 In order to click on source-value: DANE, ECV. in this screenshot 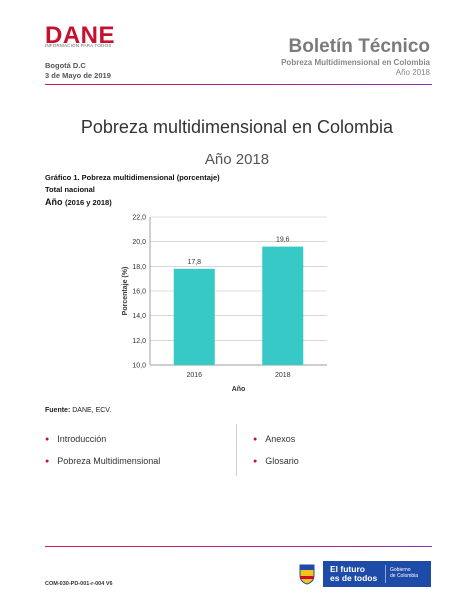, I will do `click(92, 410)`.